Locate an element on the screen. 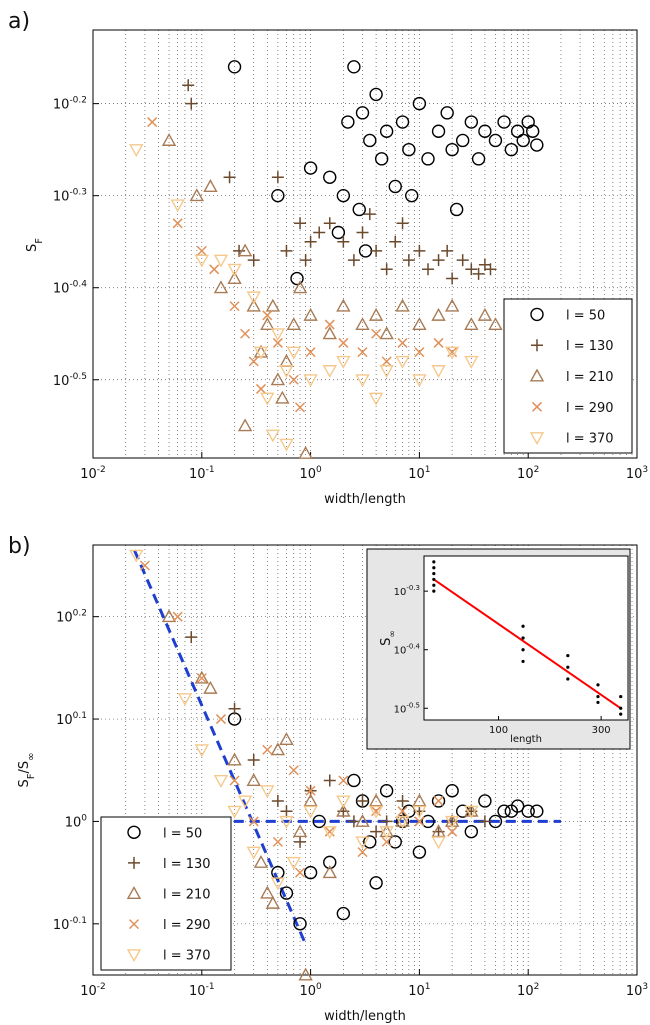 This screenshot has height=1025, width=650. inset-xtick-label: 100 is located at coordinates (498, 730).